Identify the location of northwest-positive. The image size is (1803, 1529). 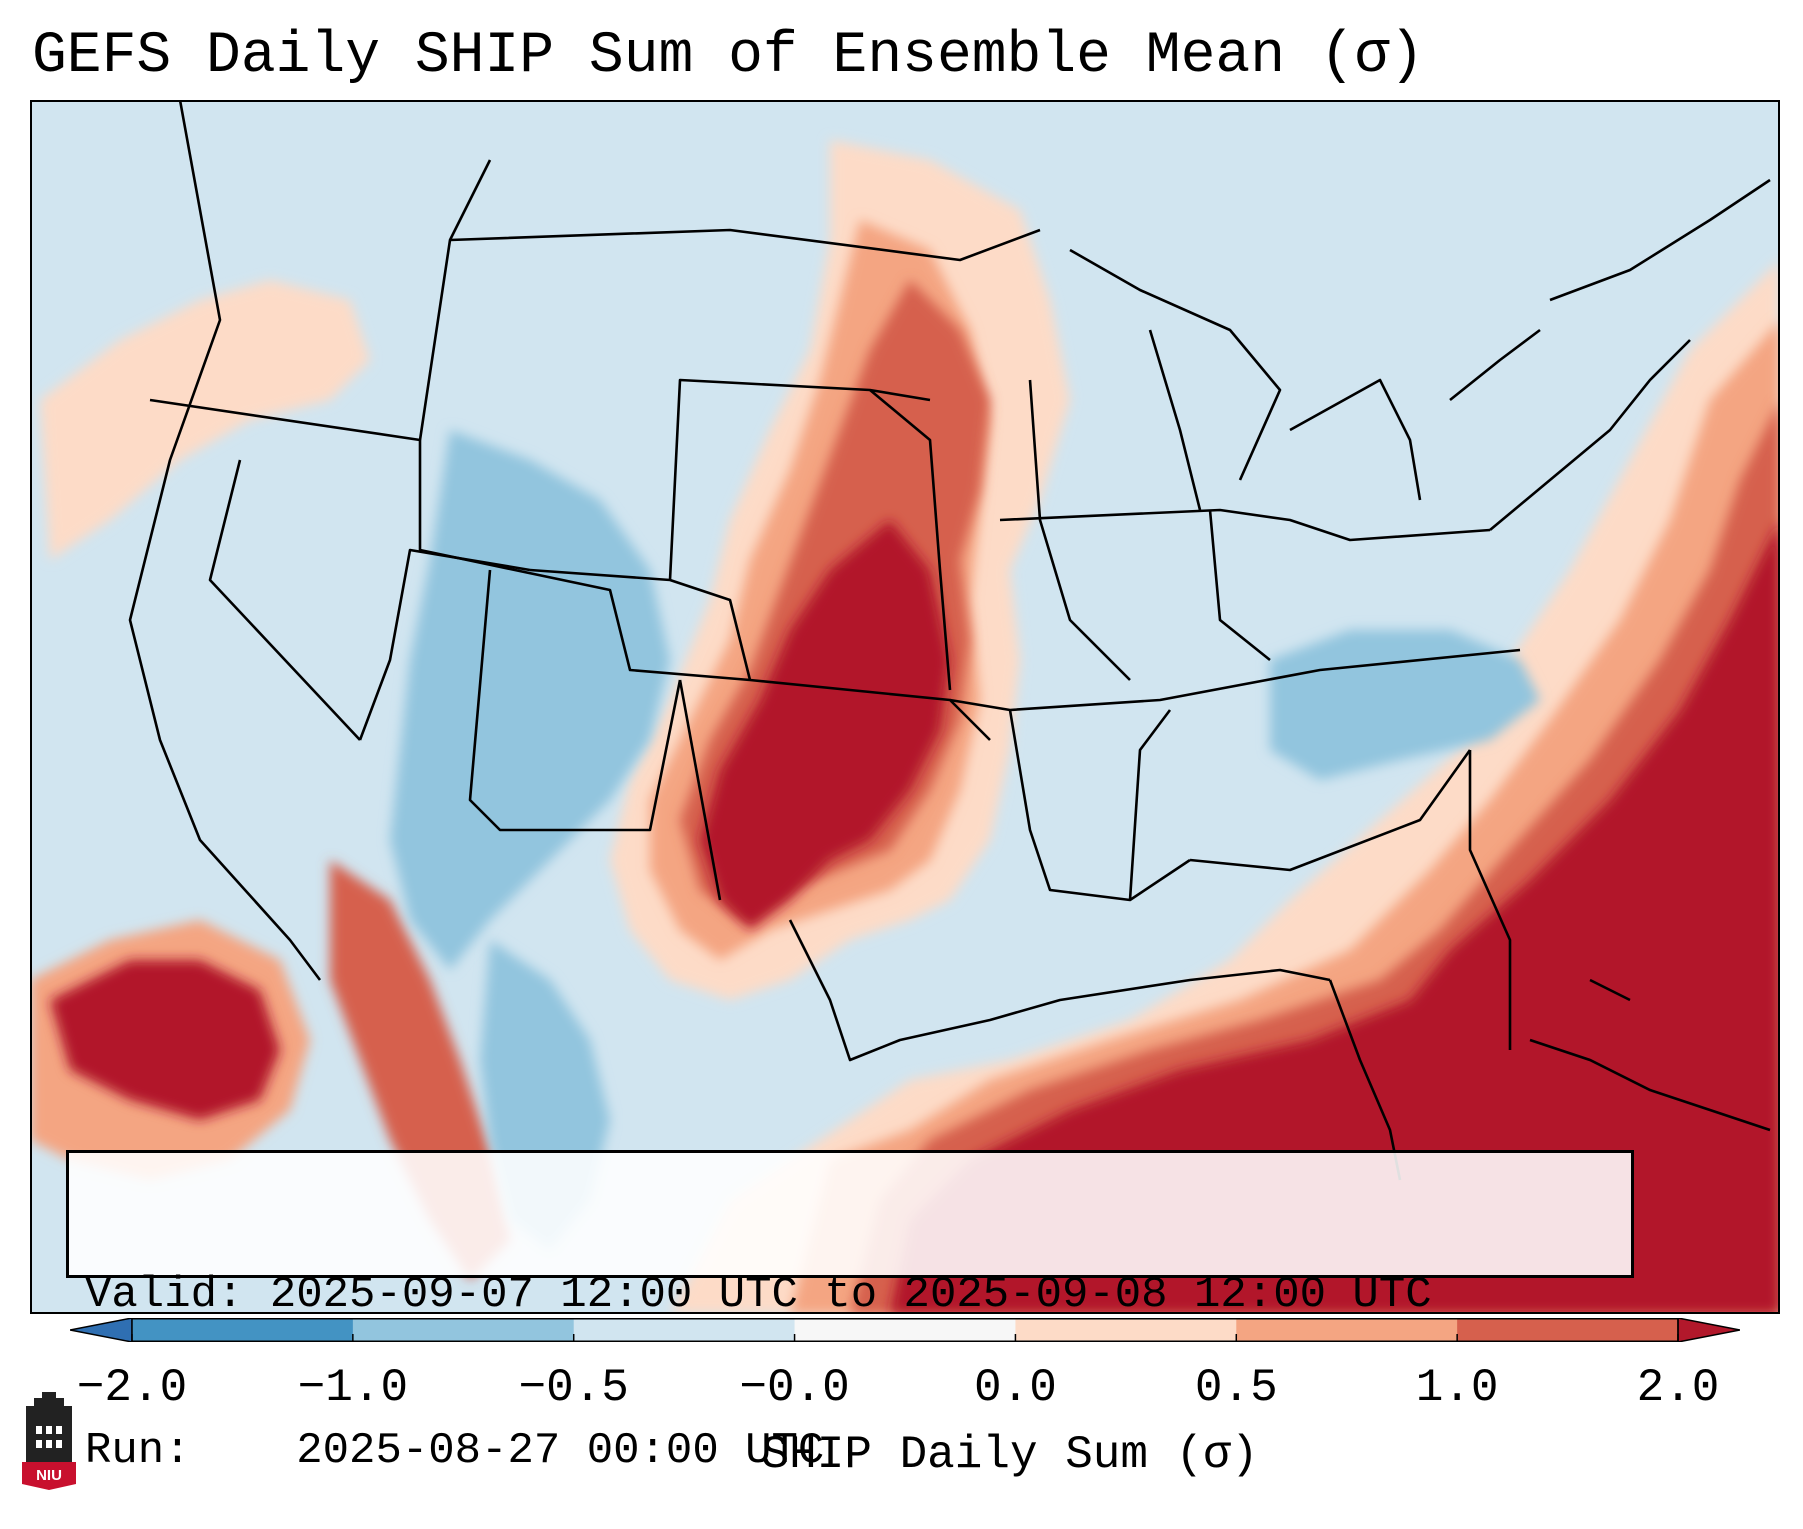
(205, 420).